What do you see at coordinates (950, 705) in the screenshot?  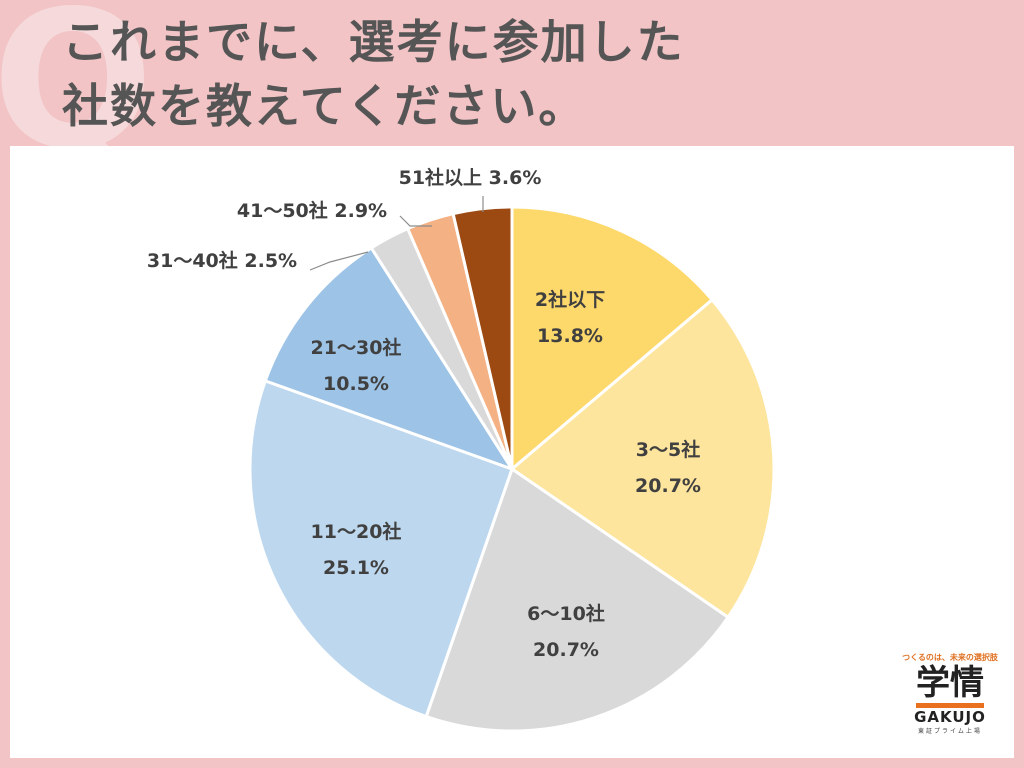 I see `brand-bar` at bounding box center [950, 705].